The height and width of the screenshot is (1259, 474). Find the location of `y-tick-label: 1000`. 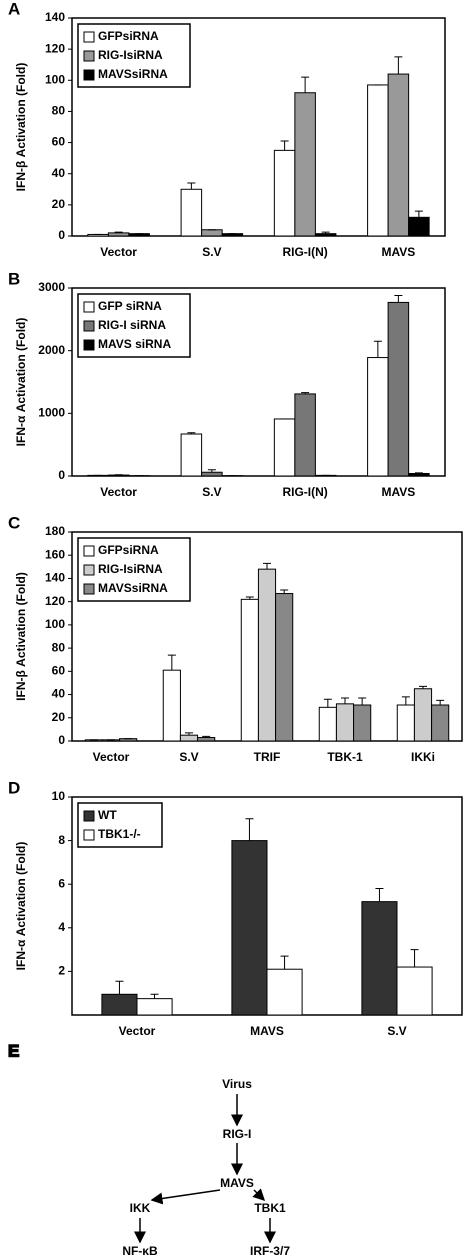

y-tick-label: 1000 is located at coordinates (51, 413).